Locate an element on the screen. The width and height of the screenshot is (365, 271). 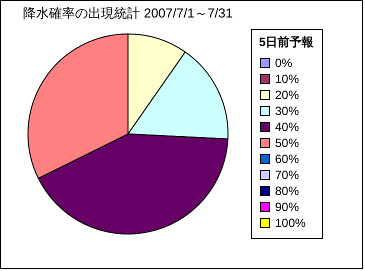
chart-title: 降水確率の出現統計 2007/7/1～7/31 is located at coordinates (128, 13).